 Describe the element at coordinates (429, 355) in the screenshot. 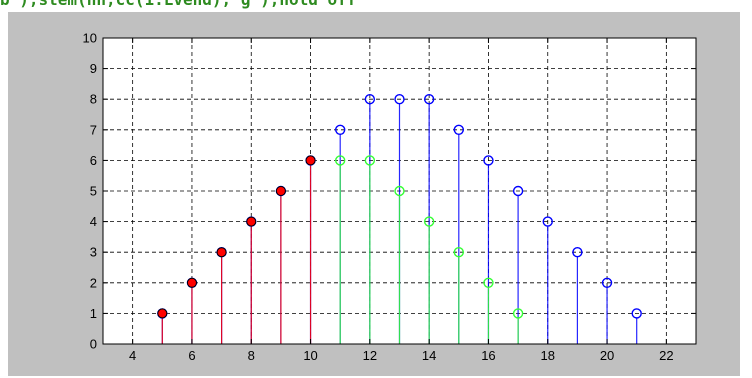

I see `x-tick-label: 14` at that location.